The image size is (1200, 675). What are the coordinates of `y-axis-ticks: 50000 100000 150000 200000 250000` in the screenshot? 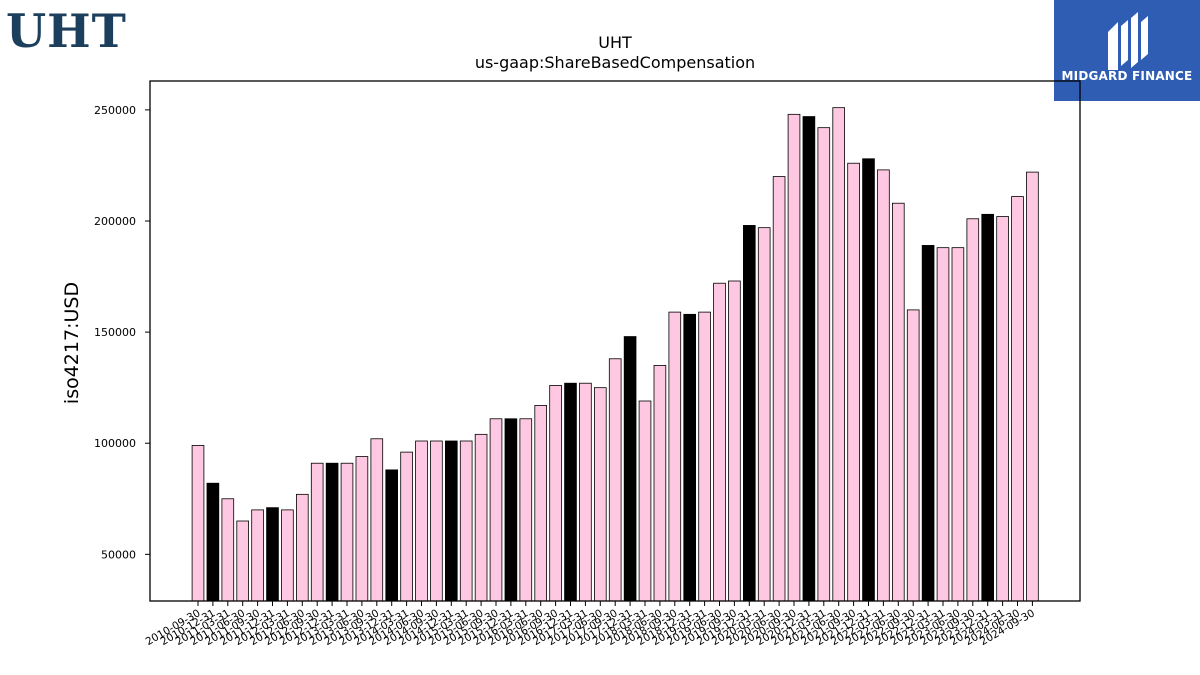 It's located at (122, 332).